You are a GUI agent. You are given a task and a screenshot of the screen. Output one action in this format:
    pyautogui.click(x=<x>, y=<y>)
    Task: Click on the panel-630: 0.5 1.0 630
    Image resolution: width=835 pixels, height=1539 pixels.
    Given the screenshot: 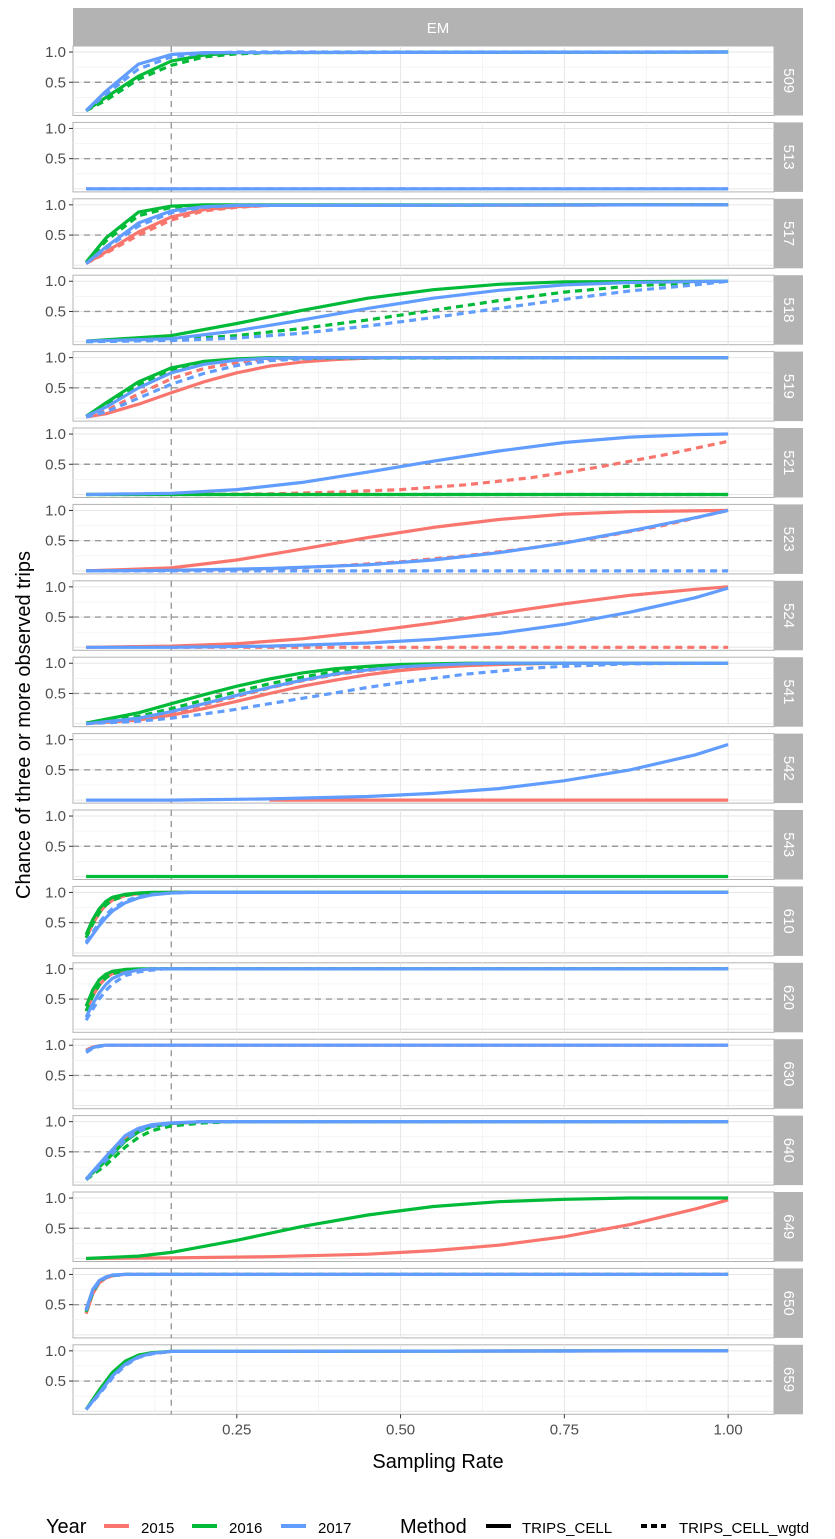 What is the action you would take?
    pyautogui.click(x=424, y=1073)
    